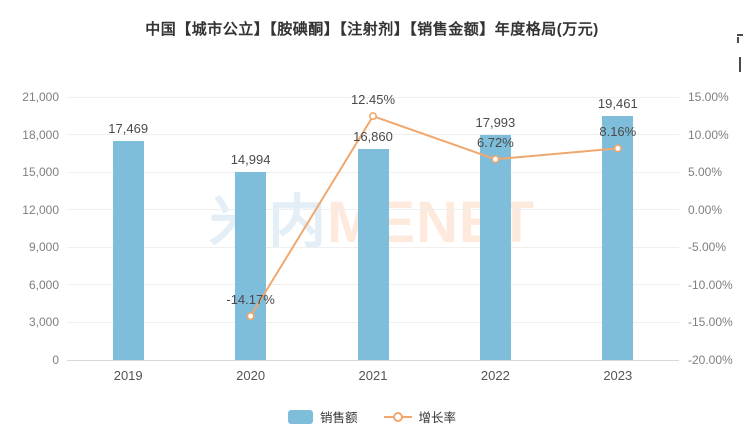 The height and width of the screenshot is (438, 744). Describe the element at coordinates (705, 172) in the screenshot. I see `y-axis-right-tick: 5.00%` at that location.